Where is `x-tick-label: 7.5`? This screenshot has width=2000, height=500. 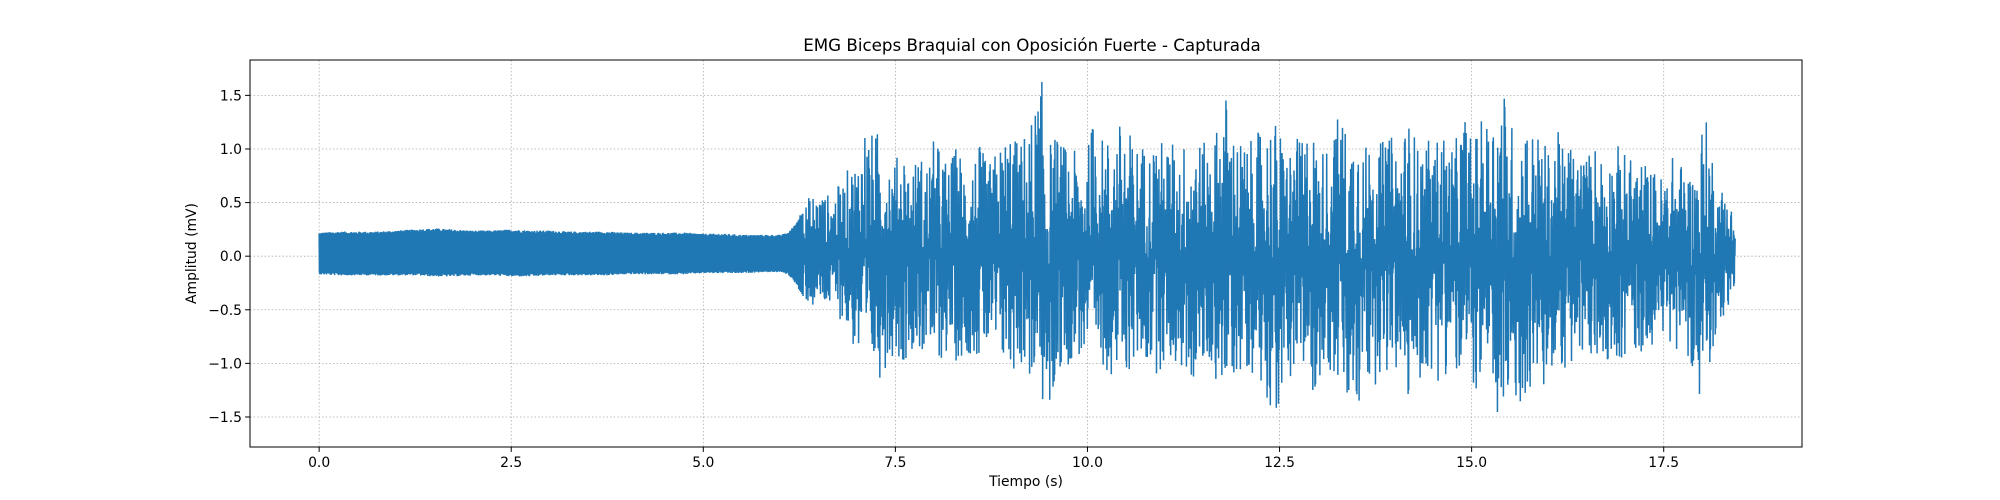
x-tick-label: 7.5 is located at coordinates (895, 463).